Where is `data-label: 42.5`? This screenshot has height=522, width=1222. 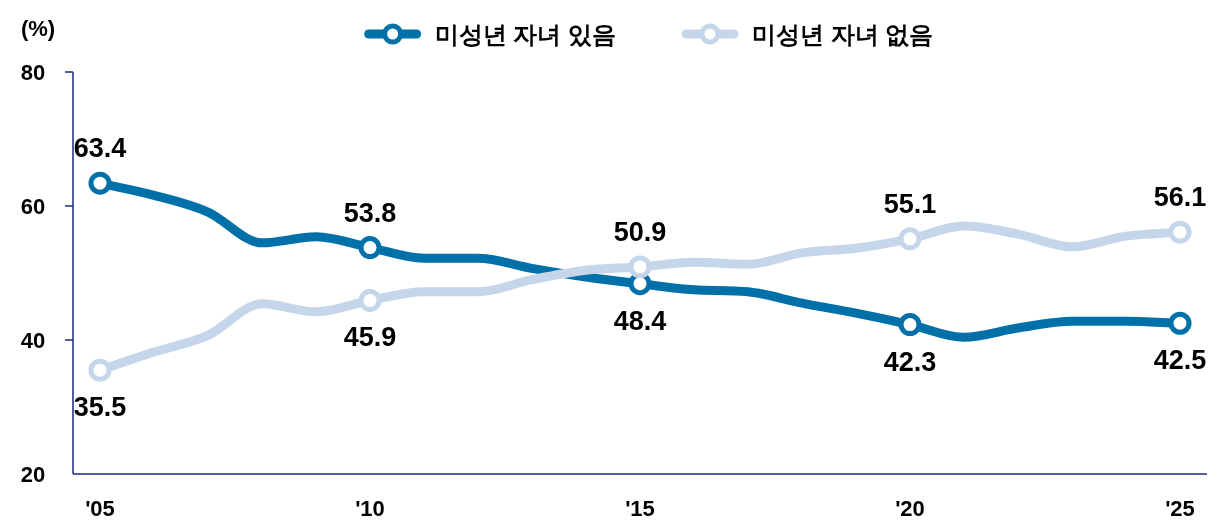 data-label: 42.5 is located at coordinates (1180, 360).